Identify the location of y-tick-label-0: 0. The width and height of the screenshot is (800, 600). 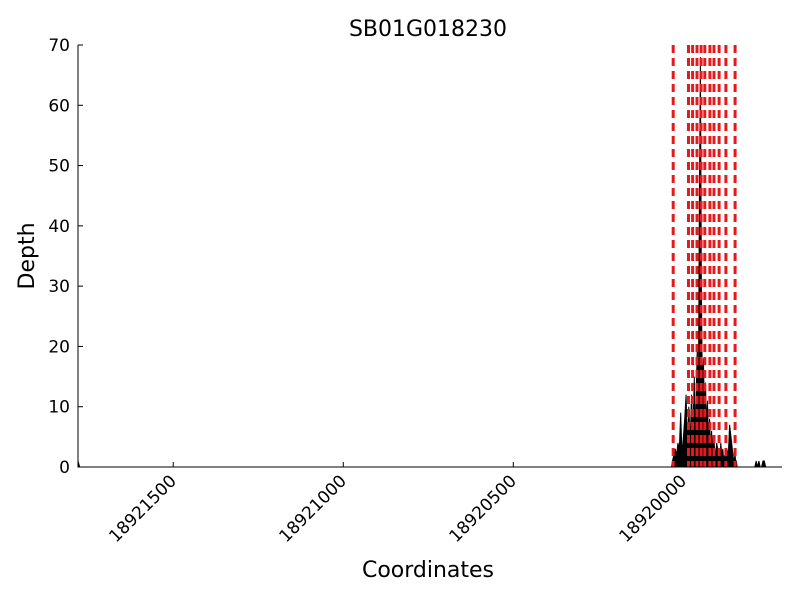
(64, 468).